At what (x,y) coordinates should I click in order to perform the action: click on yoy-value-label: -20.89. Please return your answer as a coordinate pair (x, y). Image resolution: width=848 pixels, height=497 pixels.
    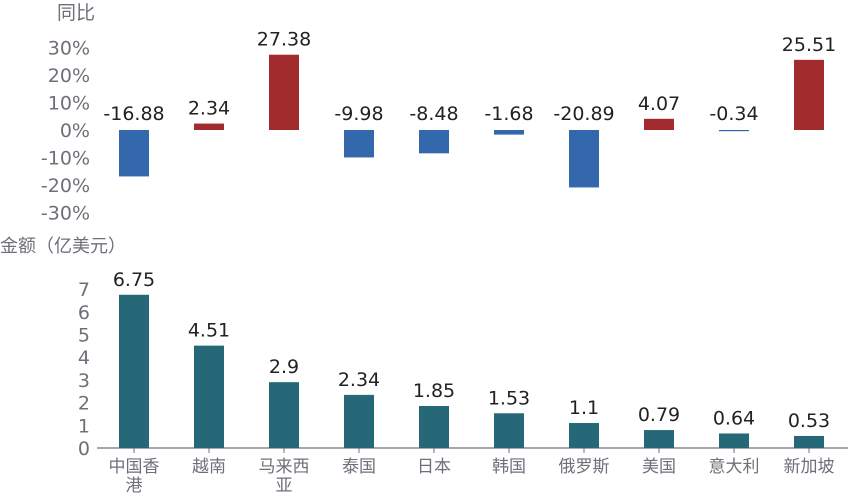
    Looking at the image, I should click on (583, 114).